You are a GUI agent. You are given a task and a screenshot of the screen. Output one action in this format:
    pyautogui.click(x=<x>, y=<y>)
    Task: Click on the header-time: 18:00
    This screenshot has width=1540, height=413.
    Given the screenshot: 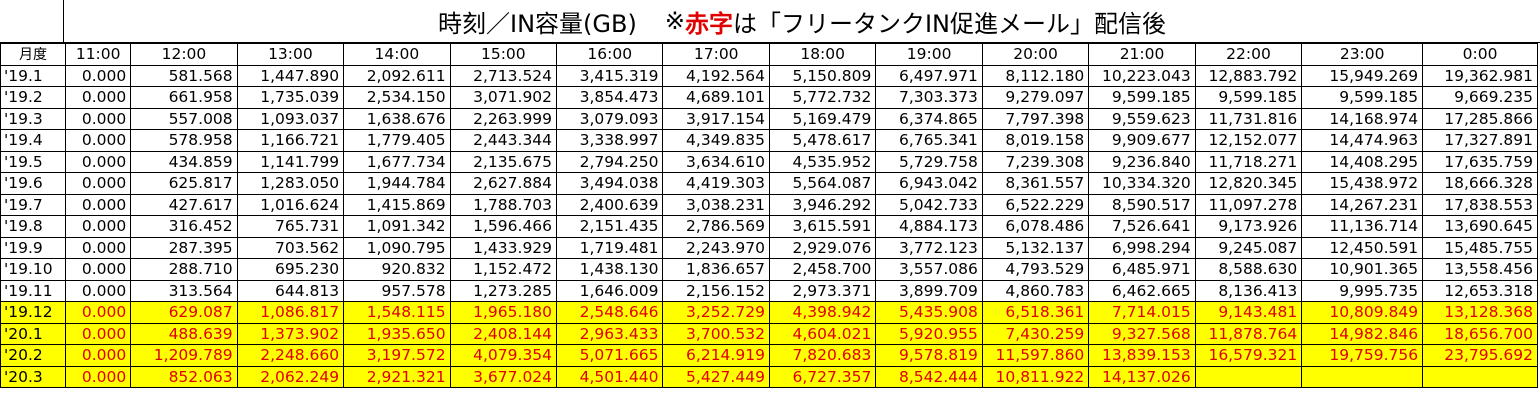 What is the action you would take?
    pyautogui.click(x=822, y=54)
    